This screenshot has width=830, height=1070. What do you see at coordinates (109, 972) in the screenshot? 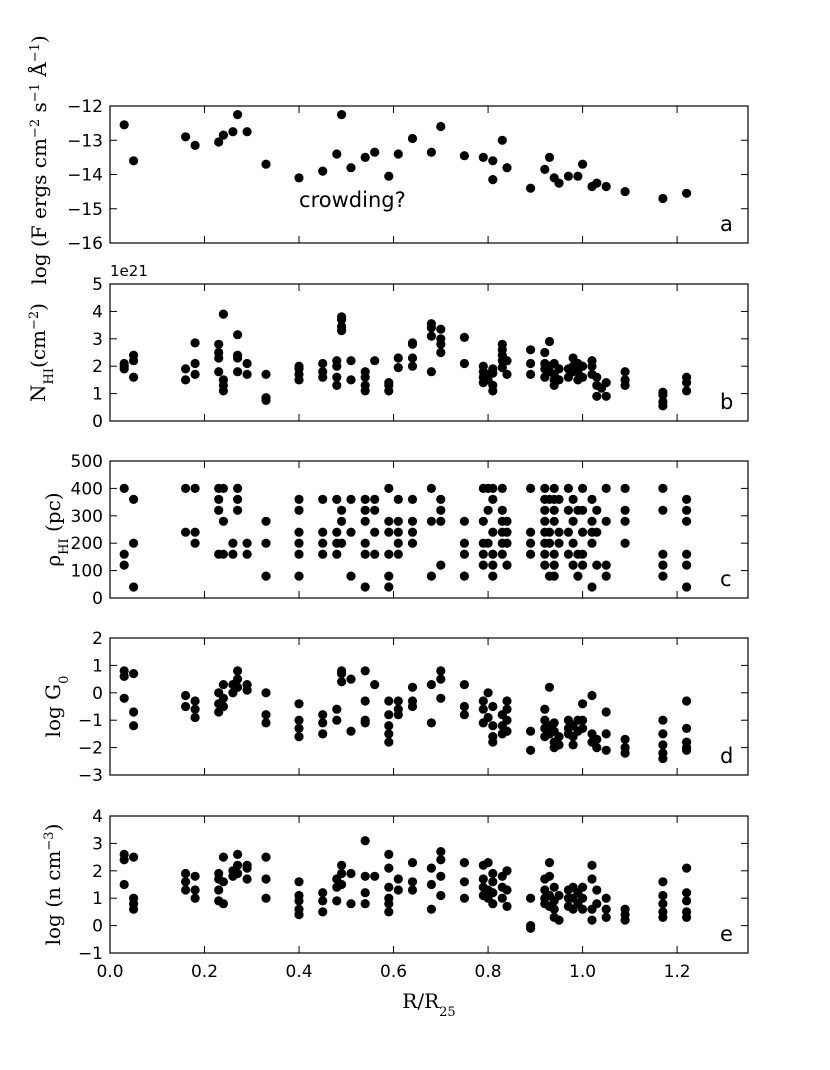
I see `x-tick-label: 0.0` at bounding box center [109, 972].